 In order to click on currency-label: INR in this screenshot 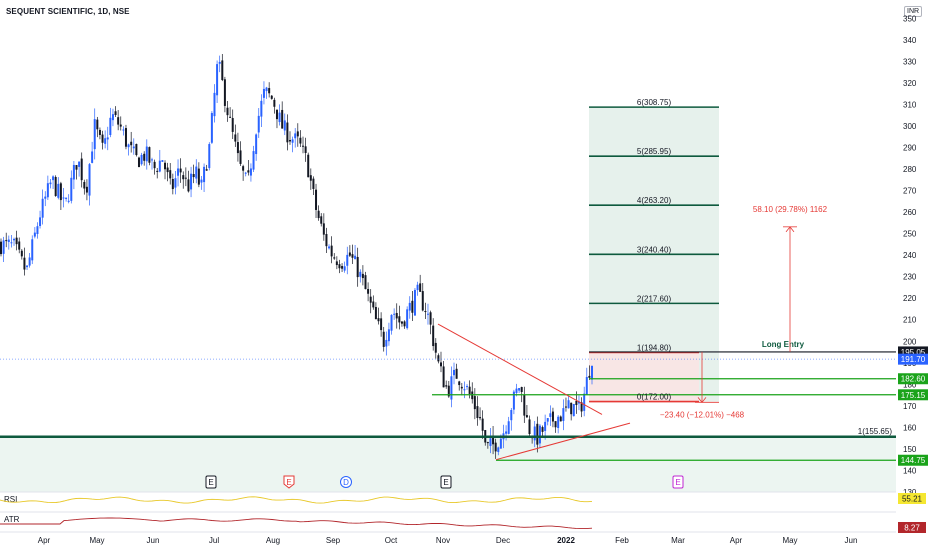, I will do `click(913, 11)`.